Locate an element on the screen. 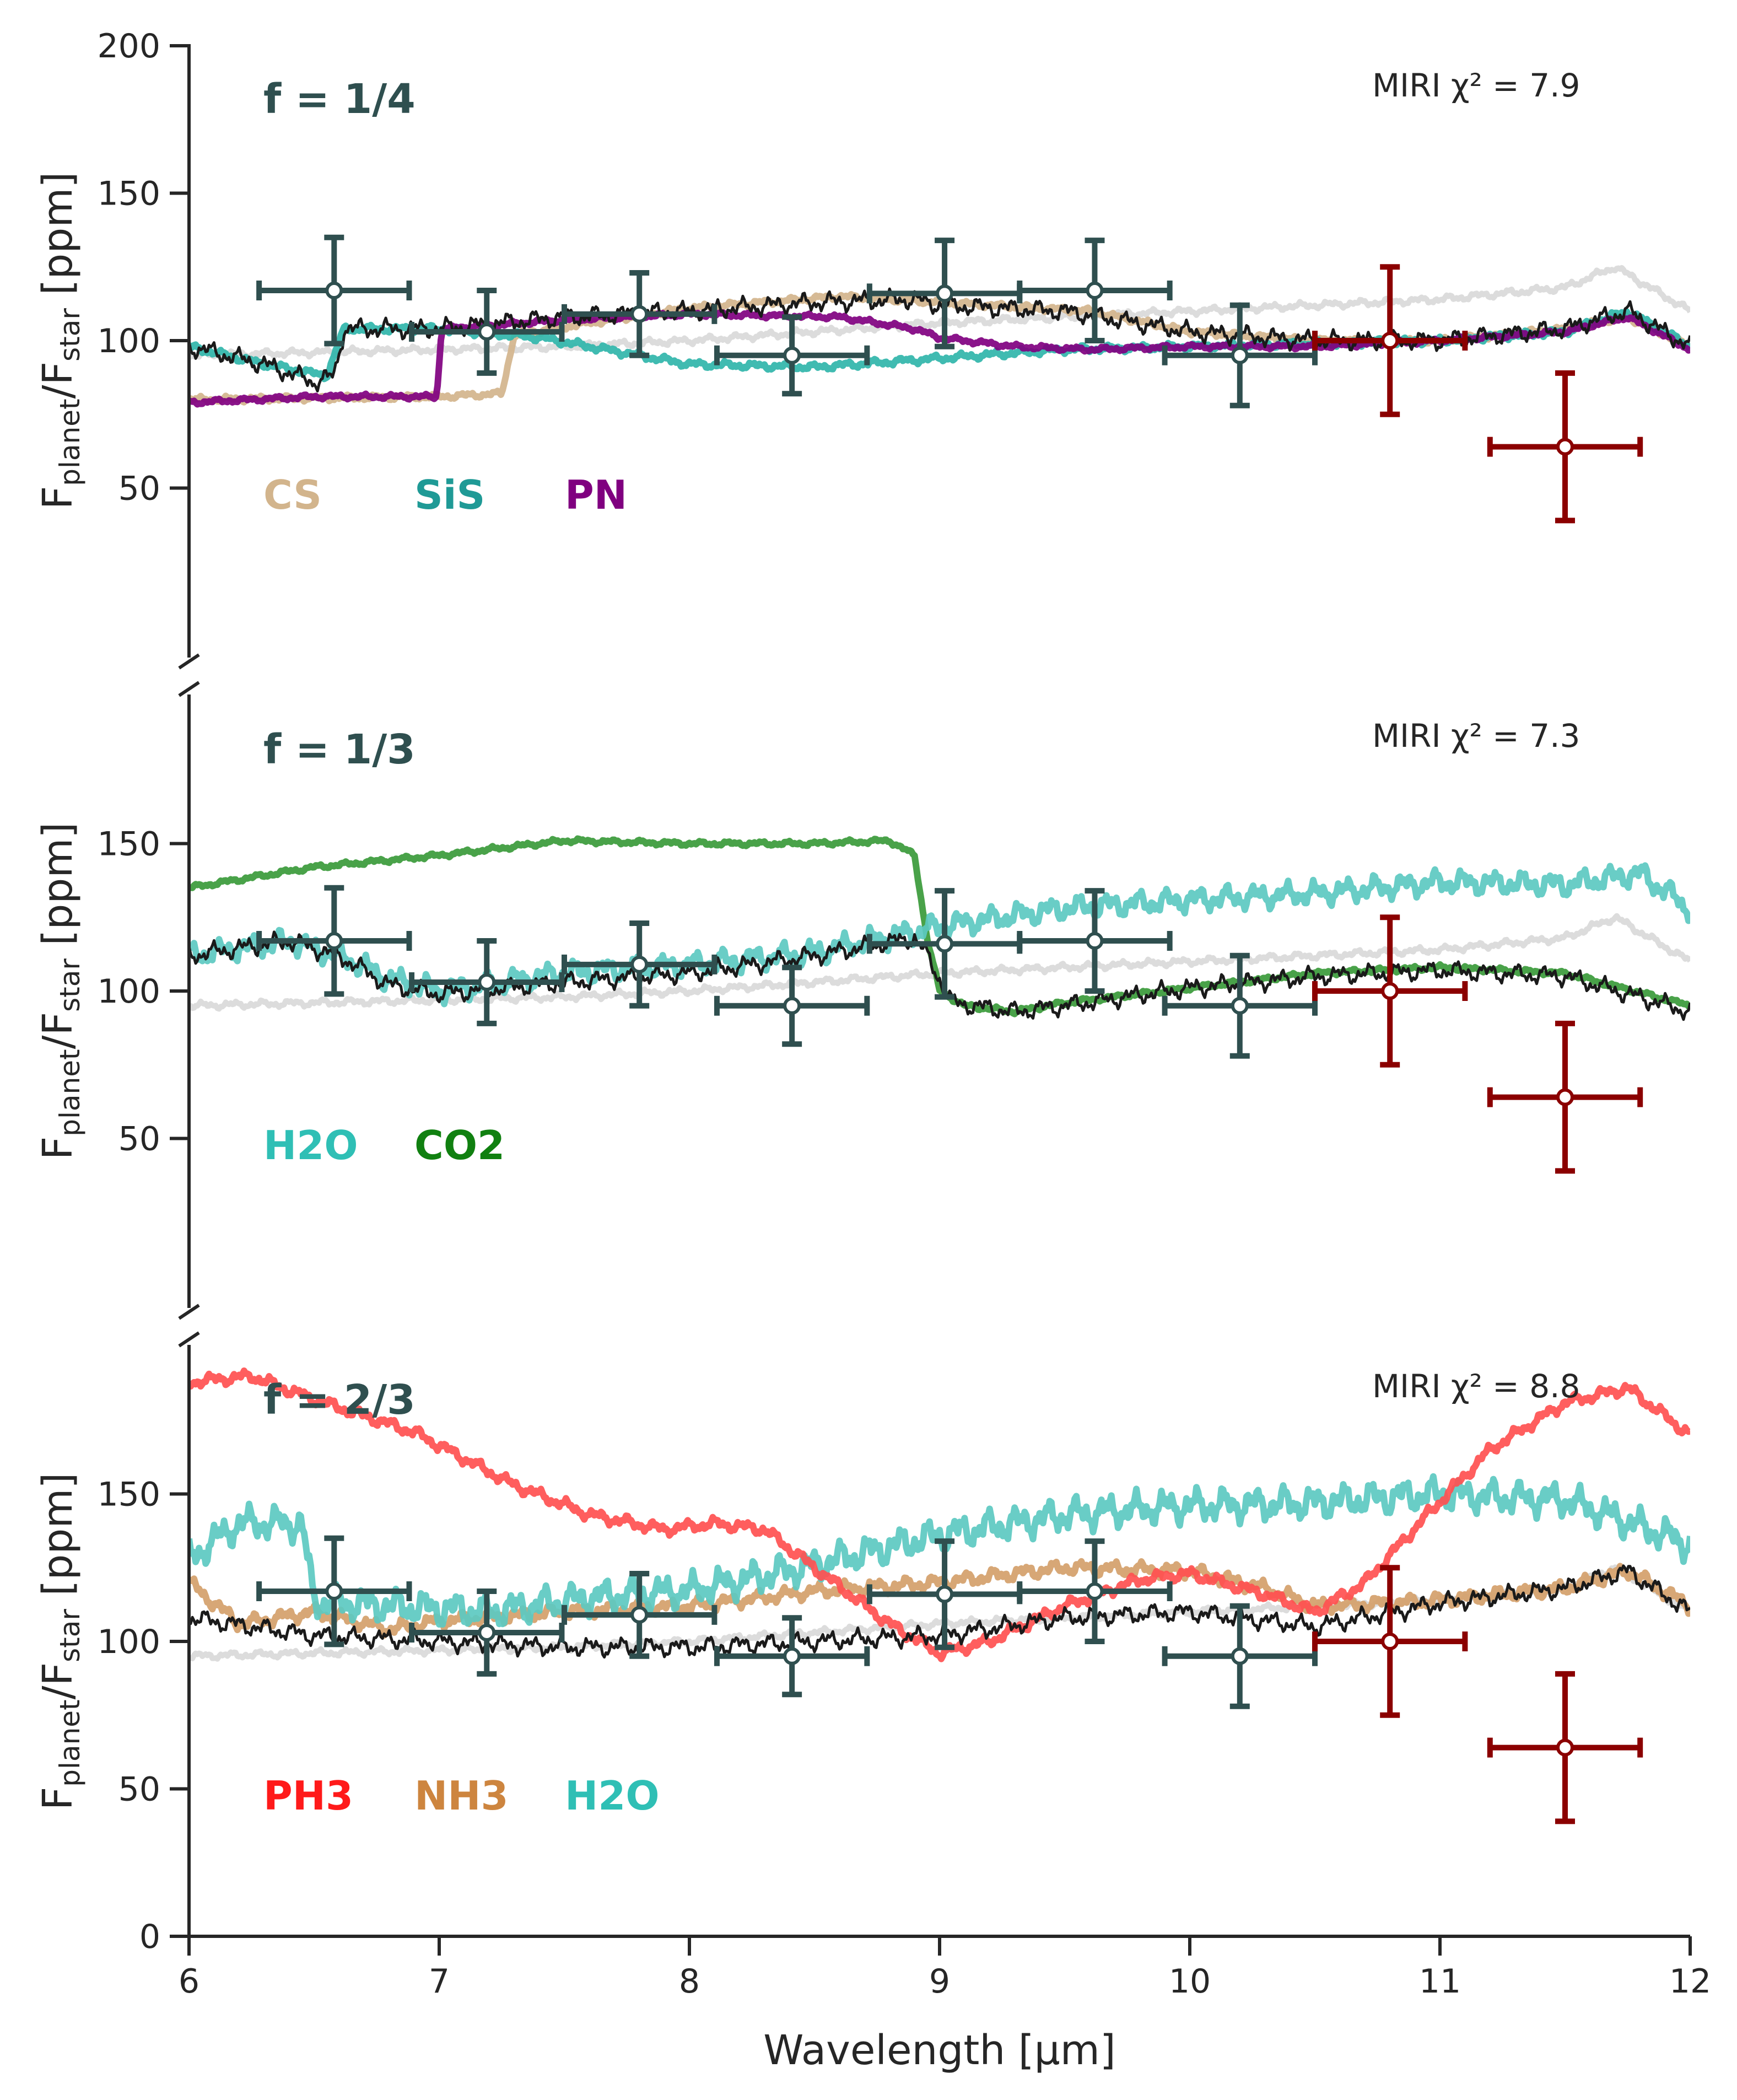  species-label: CO2 is located at coordinates (460, 1145).